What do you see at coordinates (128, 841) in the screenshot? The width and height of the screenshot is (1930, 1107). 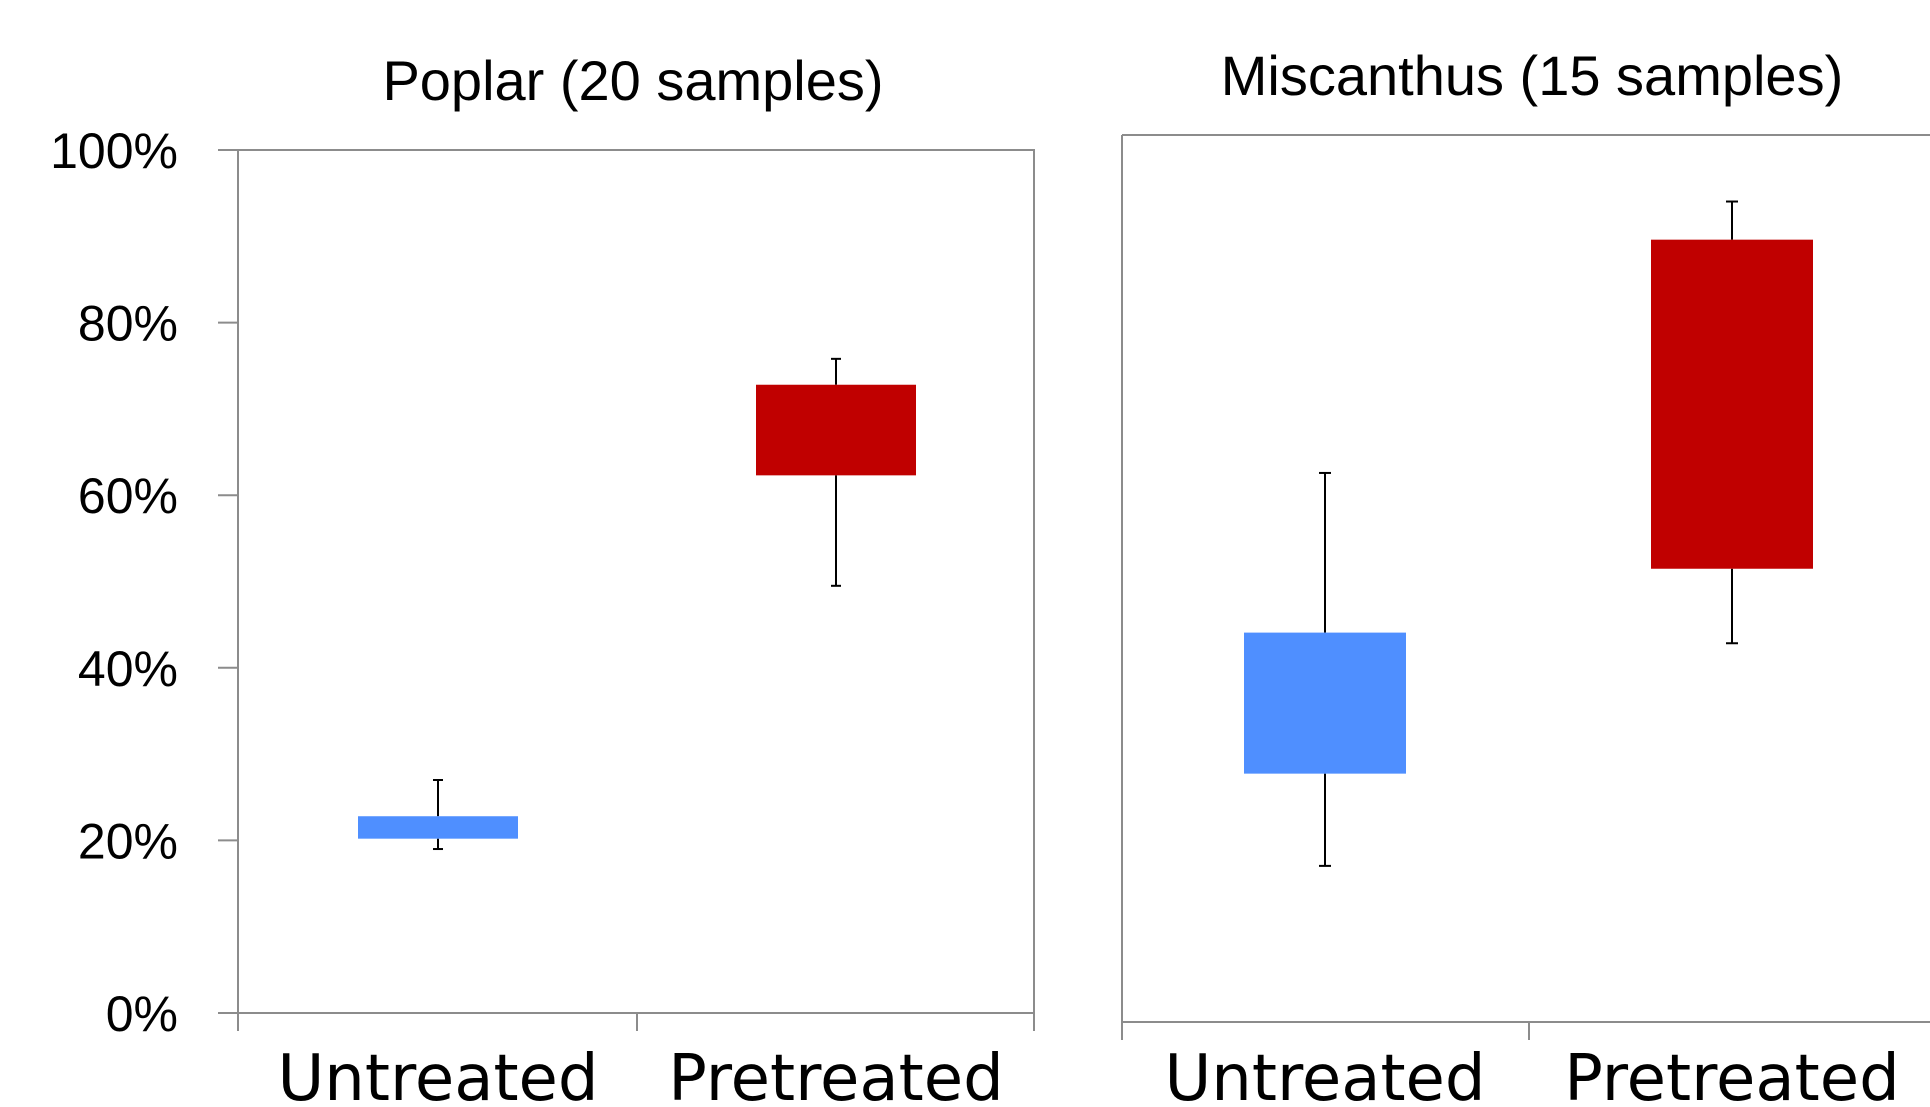 I see `y-tick-label: 20%` at bounding box center [128, 841].